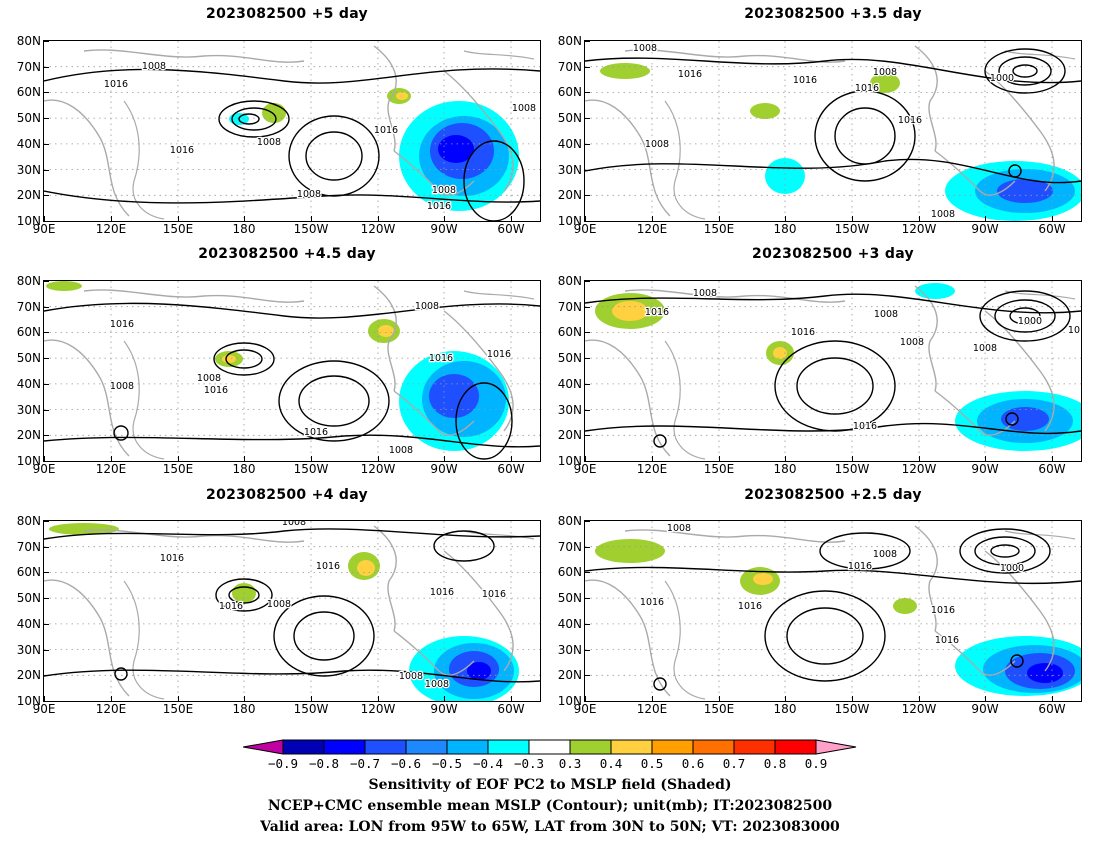  I want to click on mslp-sensitivity-map: 1008 1016 1016 1008 1016 1008 1000 1016 1008, so click(833, 371).